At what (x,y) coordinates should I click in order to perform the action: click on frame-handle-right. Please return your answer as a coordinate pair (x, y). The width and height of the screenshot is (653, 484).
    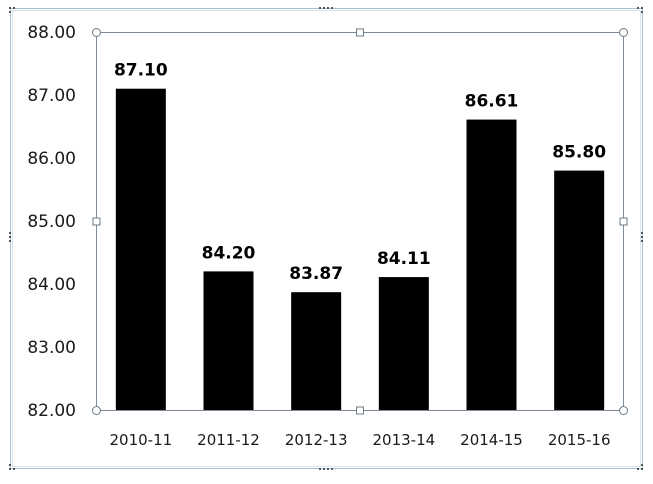
    Looking at the image, I should click on (642, 237).